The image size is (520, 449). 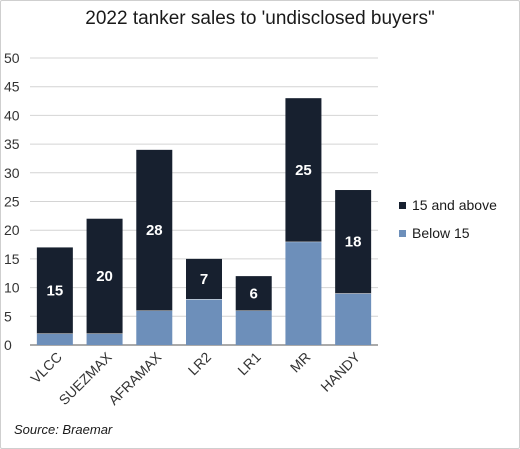 What do you see at coordinates (454, 205) in the screenshot?
I see `legend-label: 15 and above` at bounding box center [454, 205].